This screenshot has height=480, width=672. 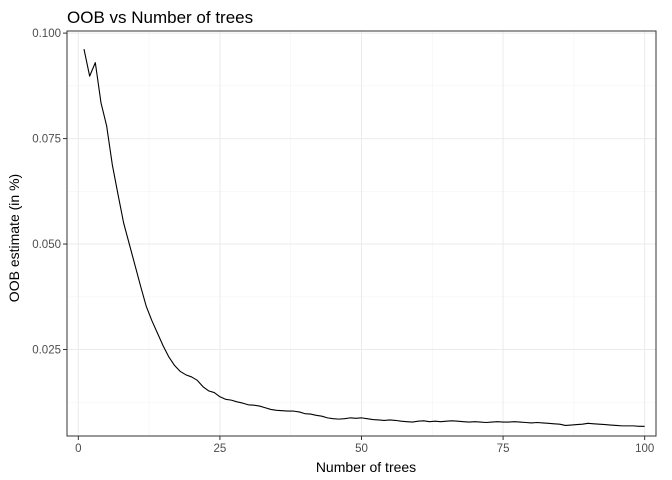 What do you see at coordinates (78, 449) in the screenshot?
I see `x-tick-label: 0` at bounding box center [78, 449].